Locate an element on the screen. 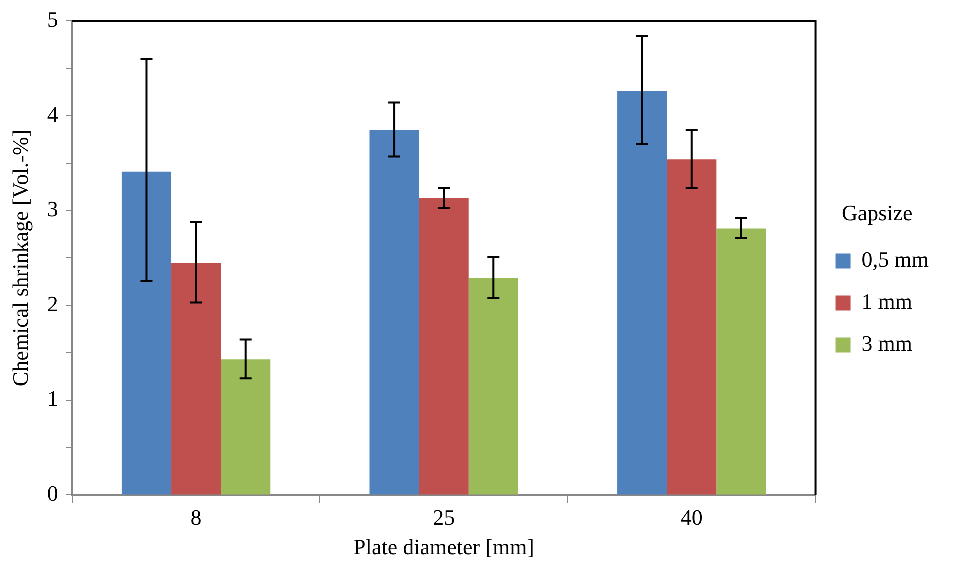  legend-title: Gapsize is located at coordinates (877, 213).